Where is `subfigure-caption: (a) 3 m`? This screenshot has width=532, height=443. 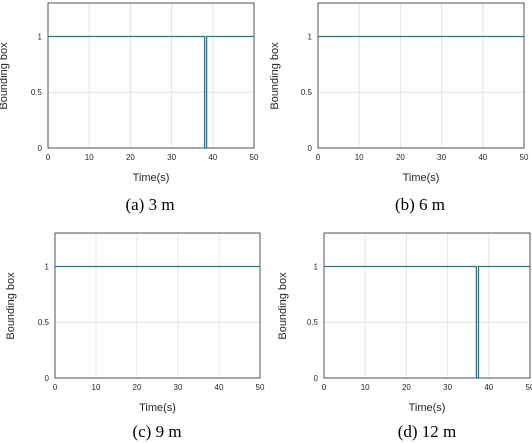
subfigure-caption: (a) 3 m is located at coordinates (149, 204).